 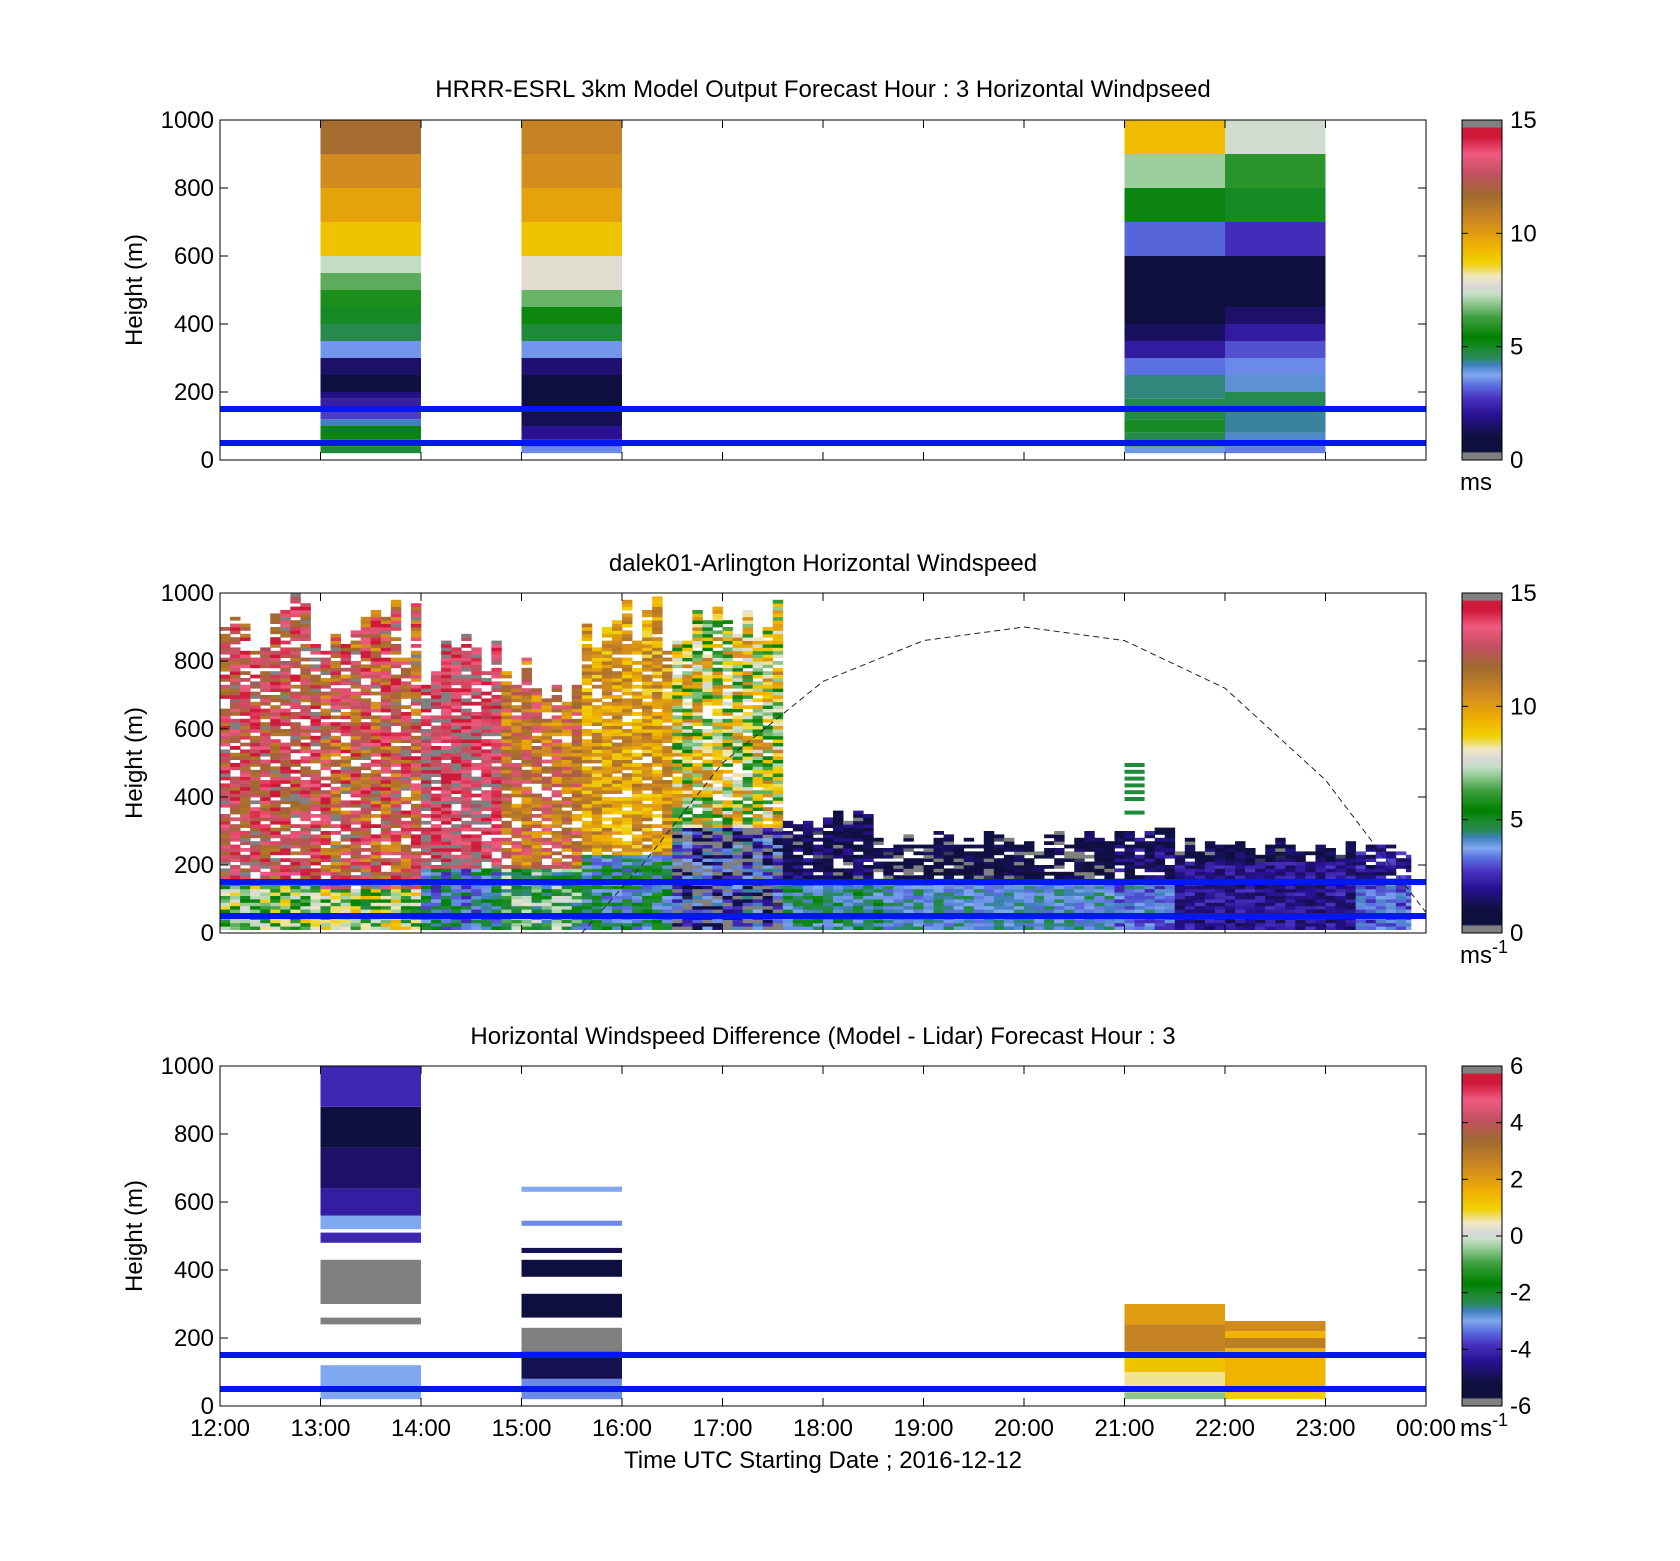 I want to click on y-tick-label: 400, so click(x=194, y=324).